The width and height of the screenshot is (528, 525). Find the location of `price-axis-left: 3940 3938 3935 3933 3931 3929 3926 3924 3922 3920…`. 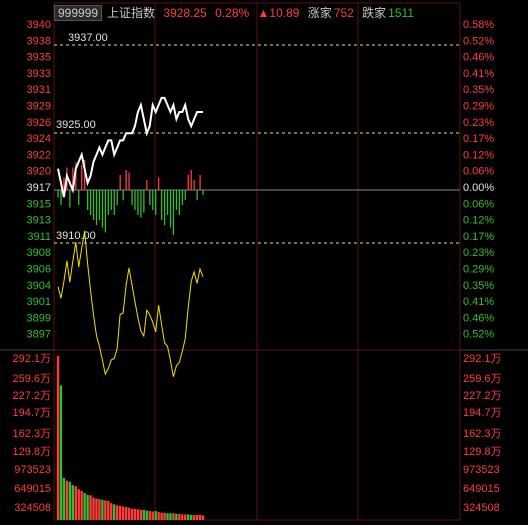

price-axis-left: 3940 3938 3935 3933 3931 3929 3926 3924 3922 3920… is located at coordinates (31, 266).